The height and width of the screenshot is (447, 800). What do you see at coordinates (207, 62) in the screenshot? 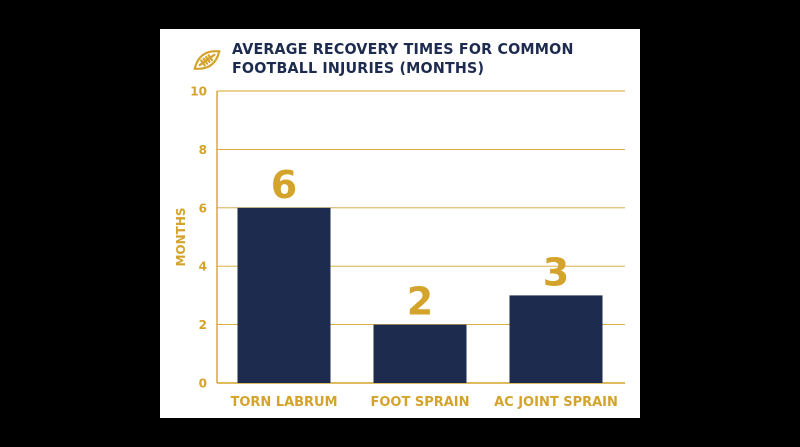
I see `football-icon` at bounding box center [207, 62].